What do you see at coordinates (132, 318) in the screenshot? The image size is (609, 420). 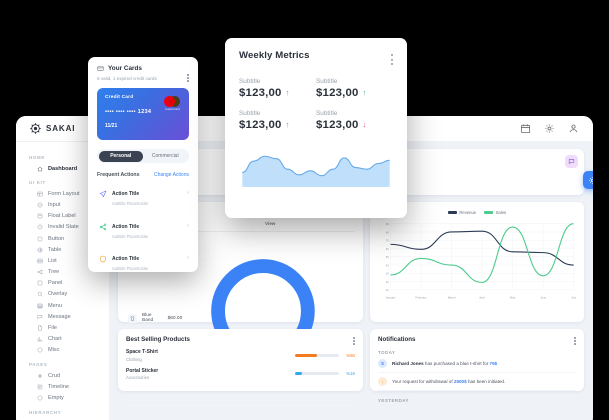 I see `product-thumbnail` at bounding box center [132, 318].